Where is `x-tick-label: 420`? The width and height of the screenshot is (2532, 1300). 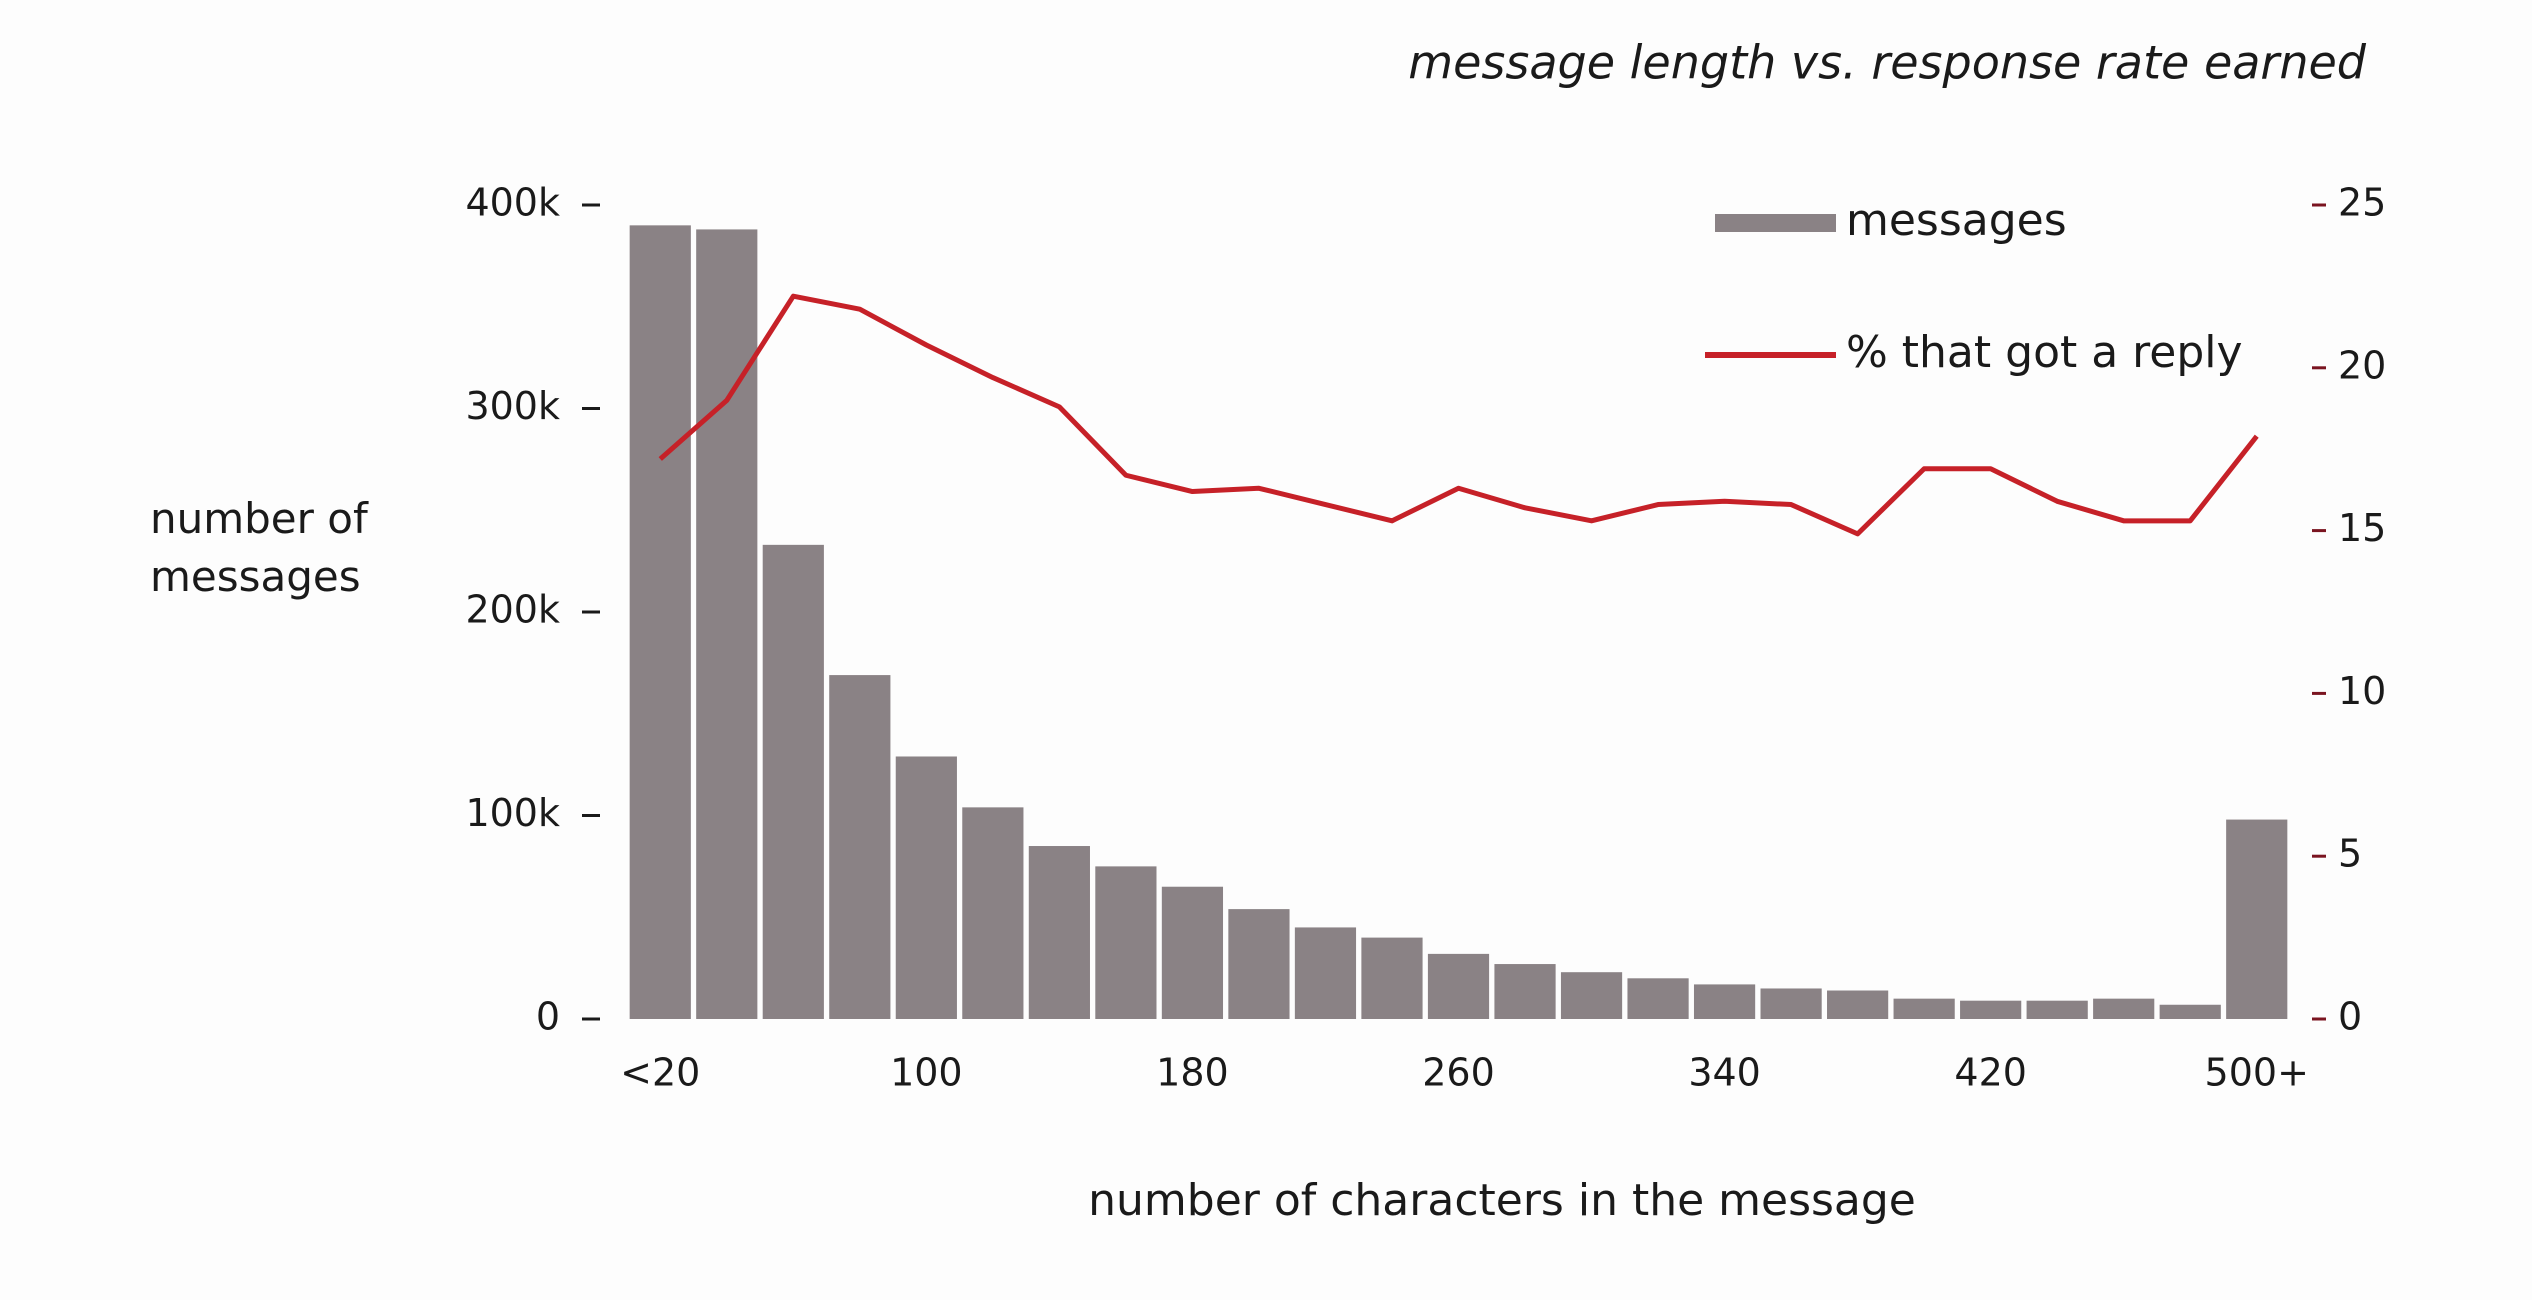 x-tick-label: 420 is located at coordinates (1990, 1073).